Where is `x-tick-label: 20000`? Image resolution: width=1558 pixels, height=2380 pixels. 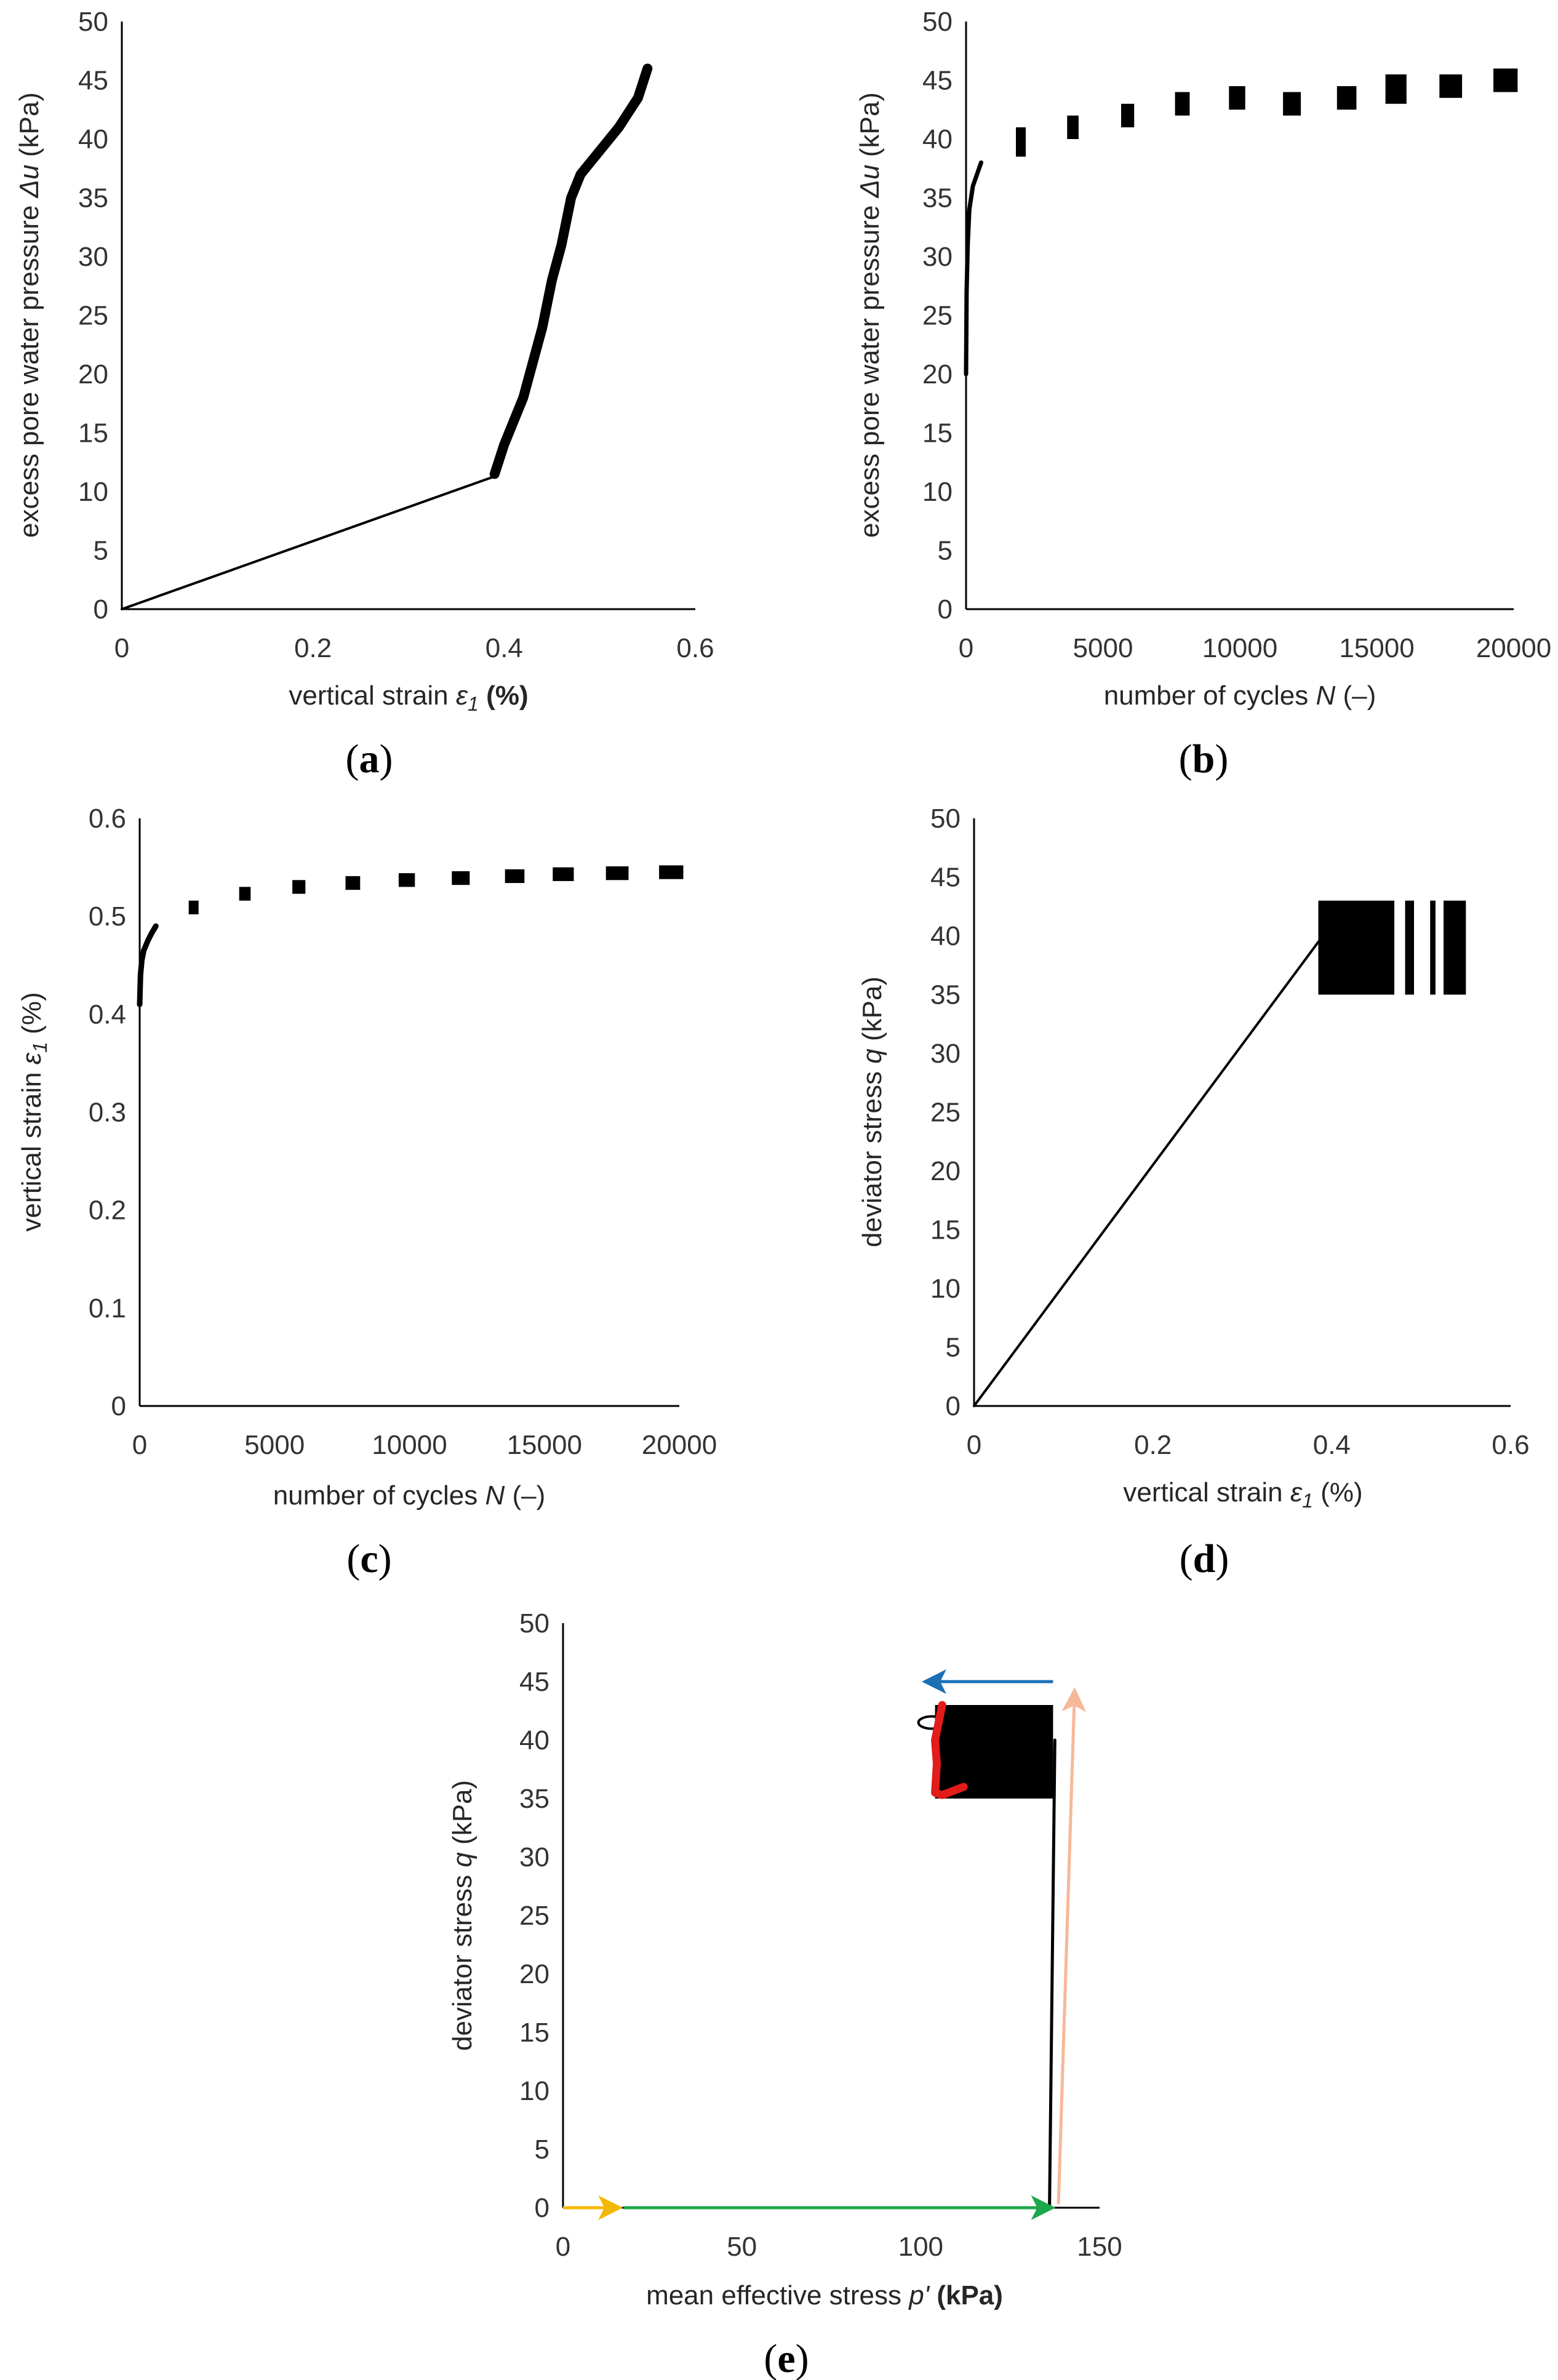
x-tick-label: 20000 is located at coordinates (679, 1445).